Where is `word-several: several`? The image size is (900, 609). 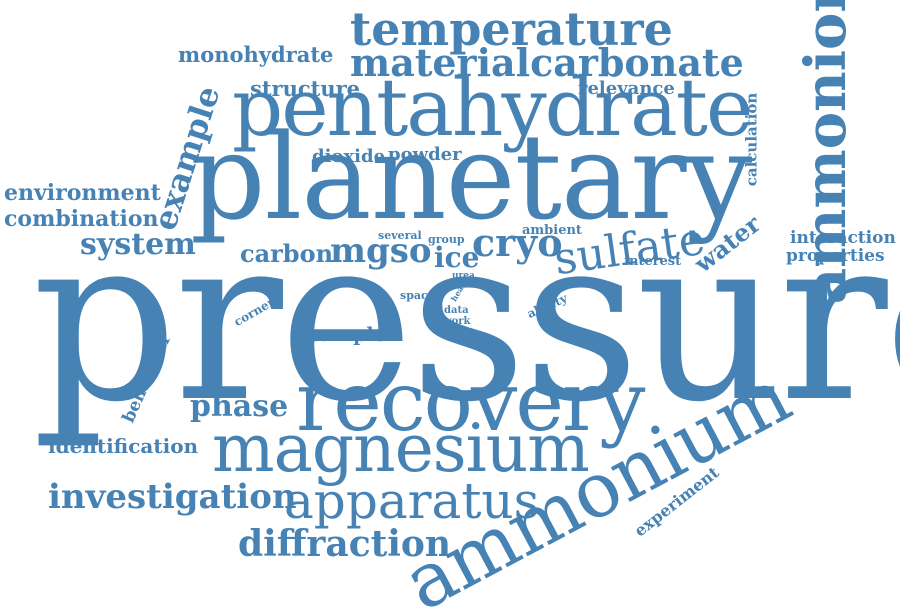
word-several: several is located at coordinates (400, 235).